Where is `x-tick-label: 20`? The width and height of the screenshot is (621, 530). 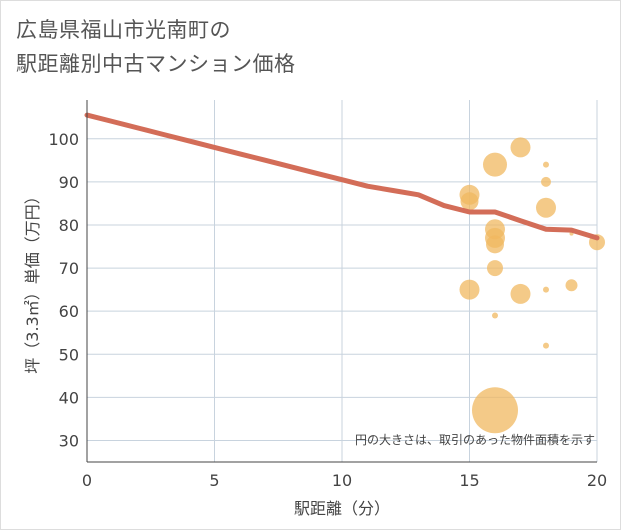 x-tick-label: 20 is located at coordinates (597, 480).